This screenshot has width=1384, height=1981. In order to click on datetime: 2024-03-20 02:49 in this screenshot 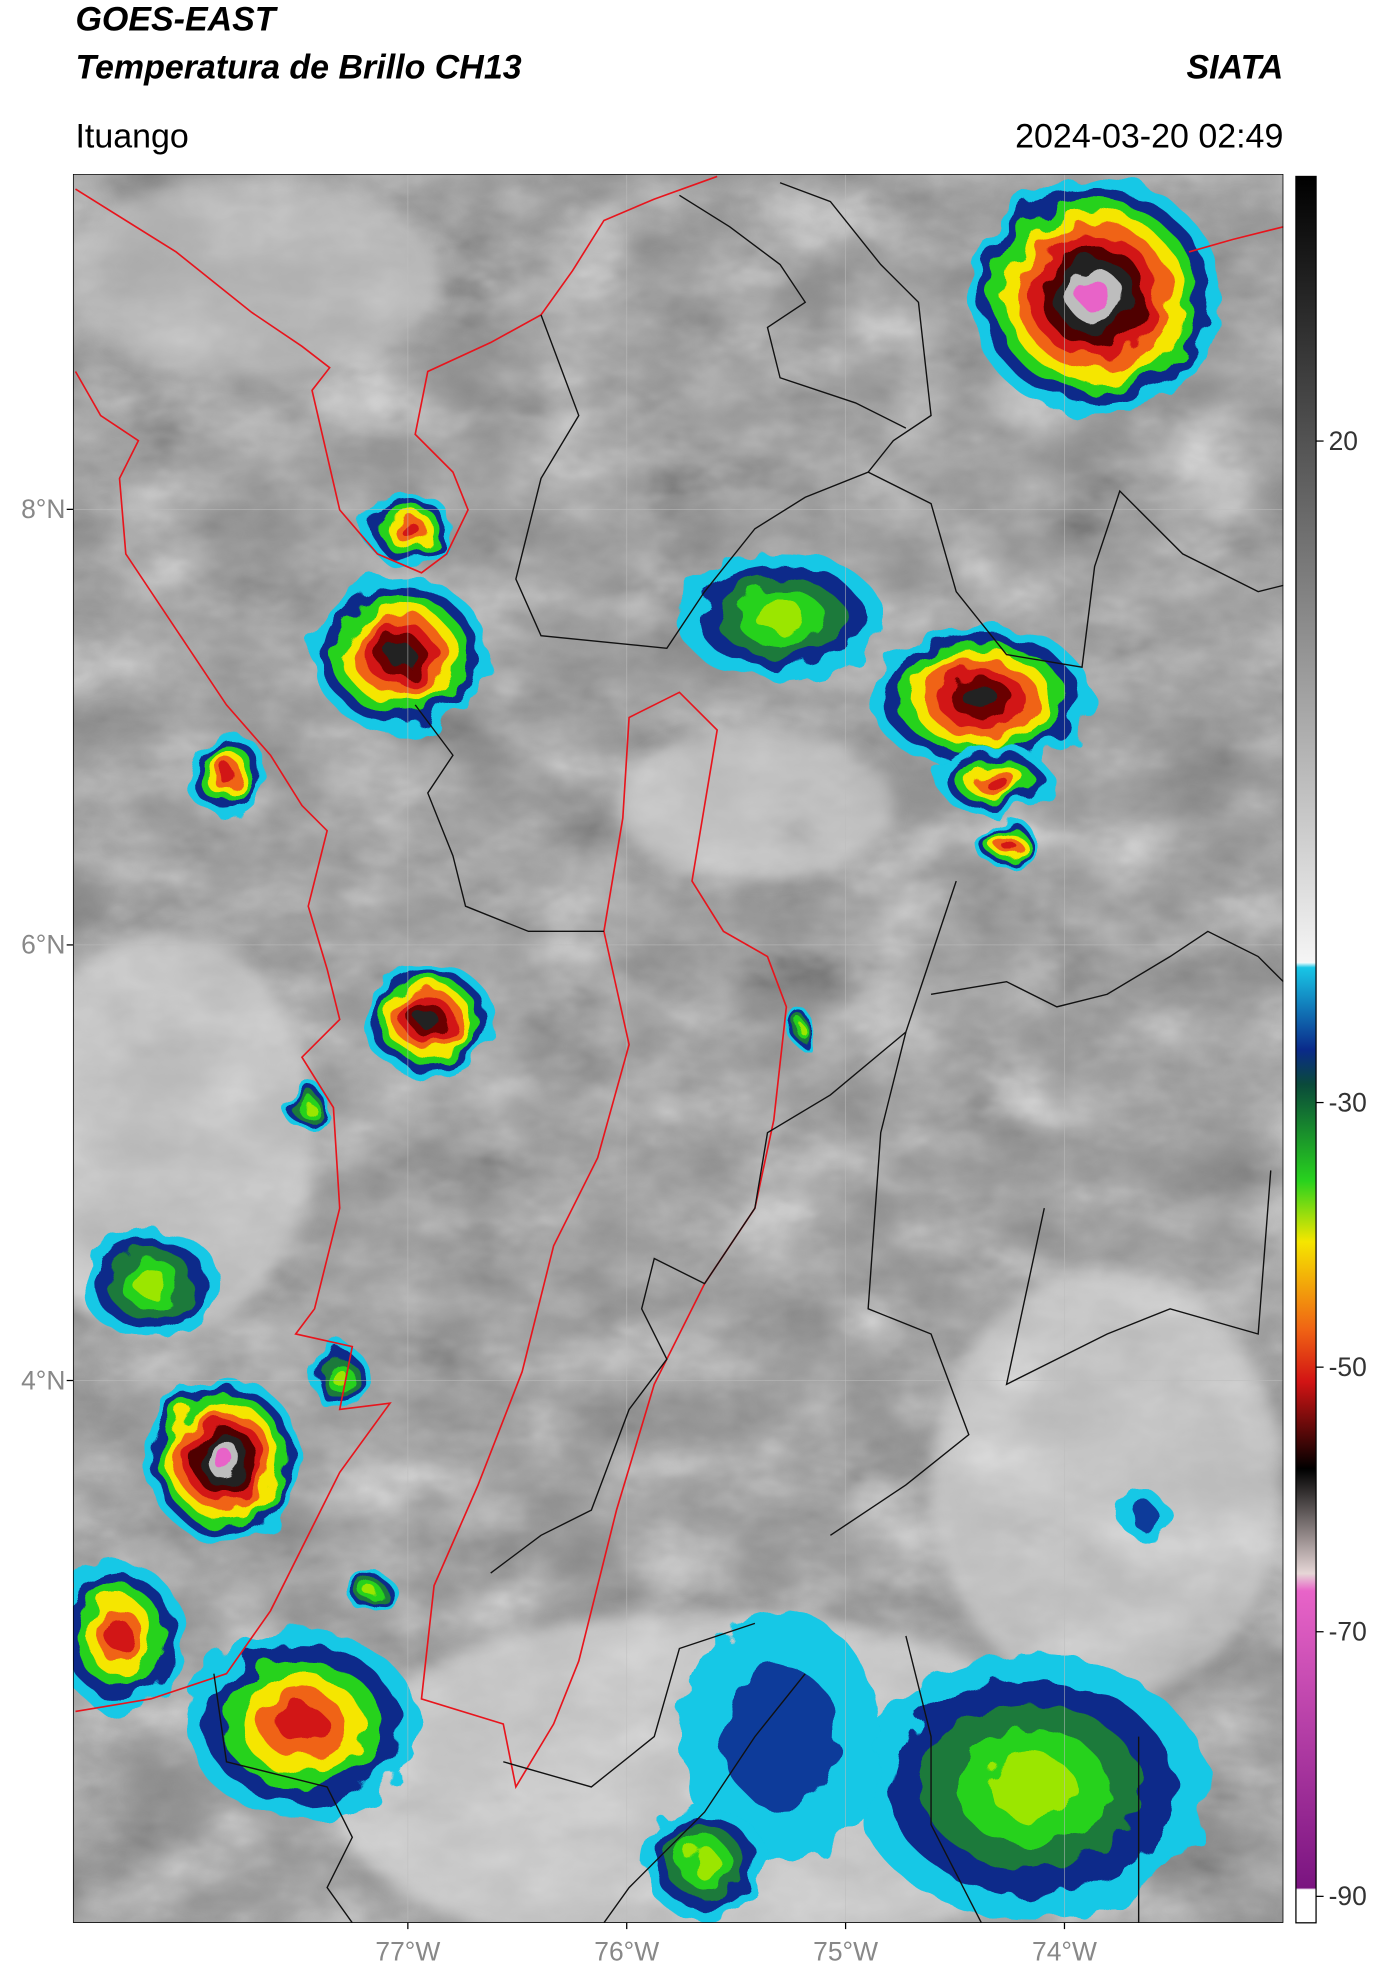, I will do `click(1149, 137)`.